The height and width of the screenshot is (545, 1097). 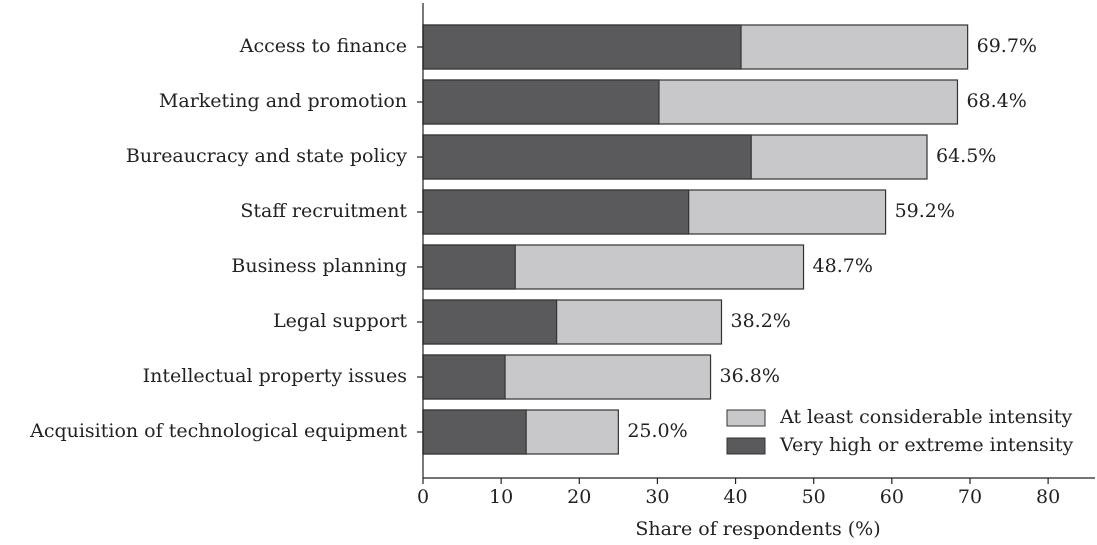 What do you see at coordinates (750, 376) in the screenshot?
I see `value-label: 36.8%` at bounding box center [750, 376].